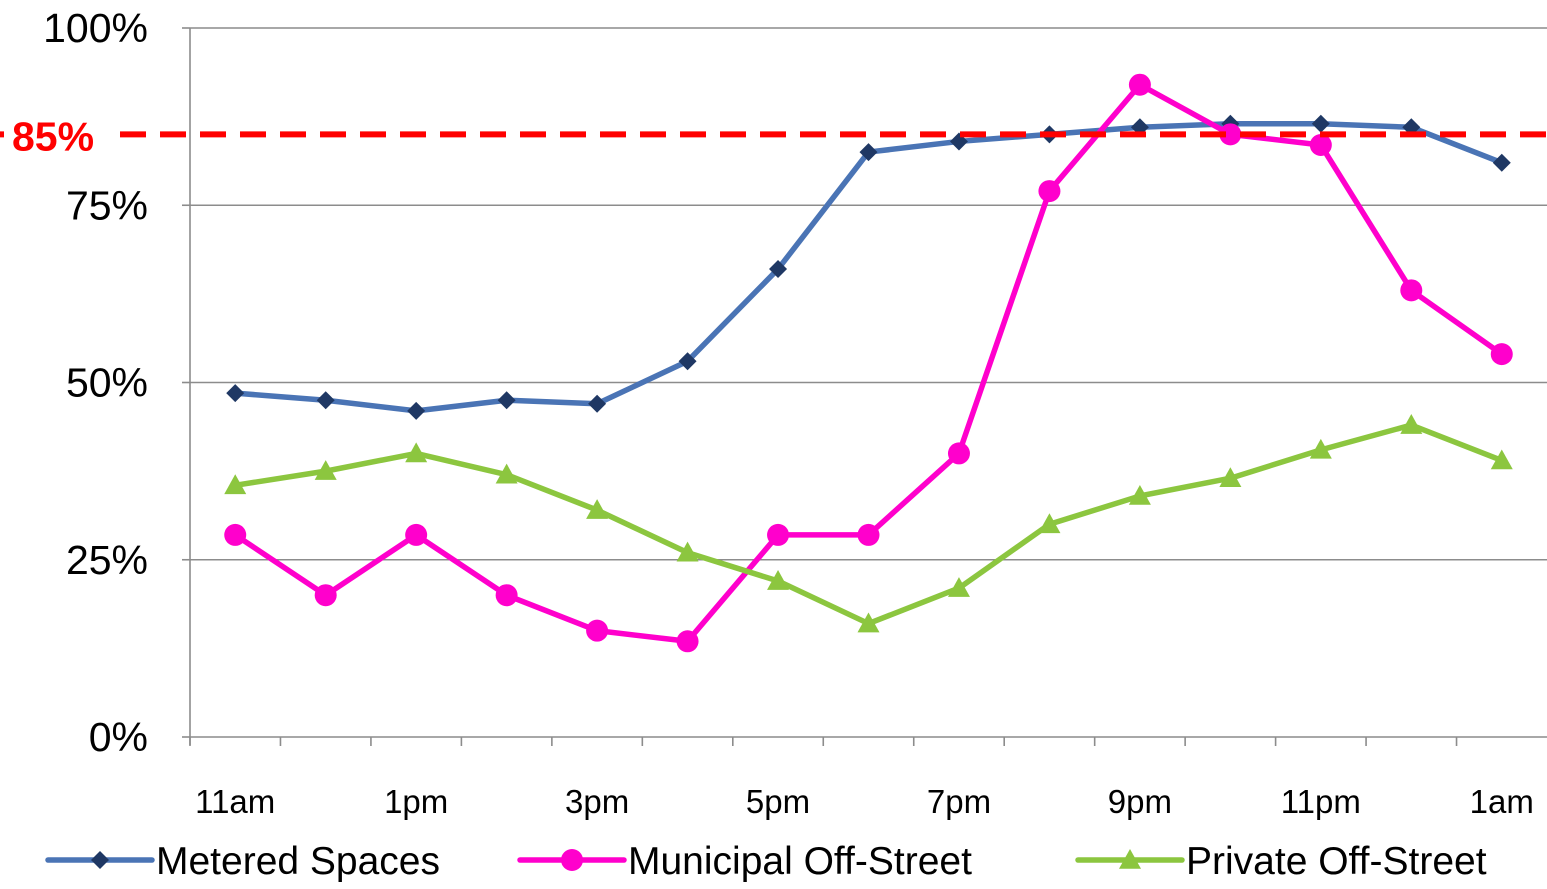  Describe the element at coordinates (773, 135) in the screenshot. I see `reference-line-layer: 85%` at that location.